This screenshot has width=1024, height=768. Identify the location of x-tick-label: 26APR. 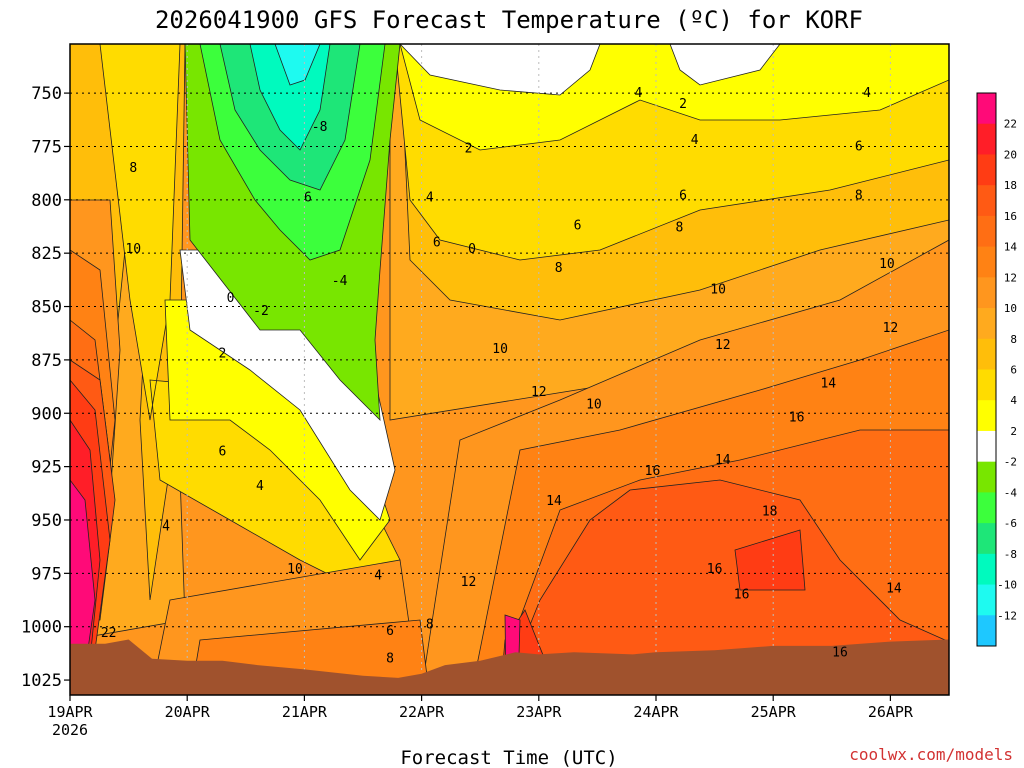
(891, 712).